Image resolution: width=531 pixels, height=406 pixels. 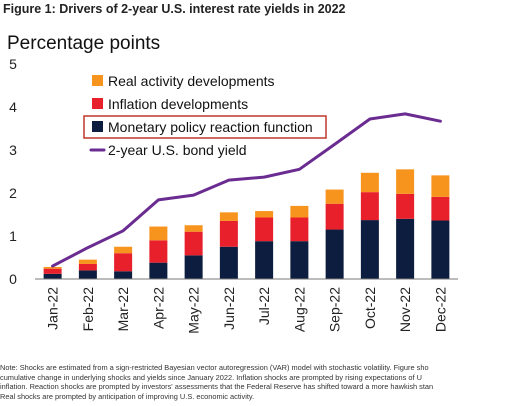 I want to click on x-tick-label: Feb-22, so click(x=88, y=309).